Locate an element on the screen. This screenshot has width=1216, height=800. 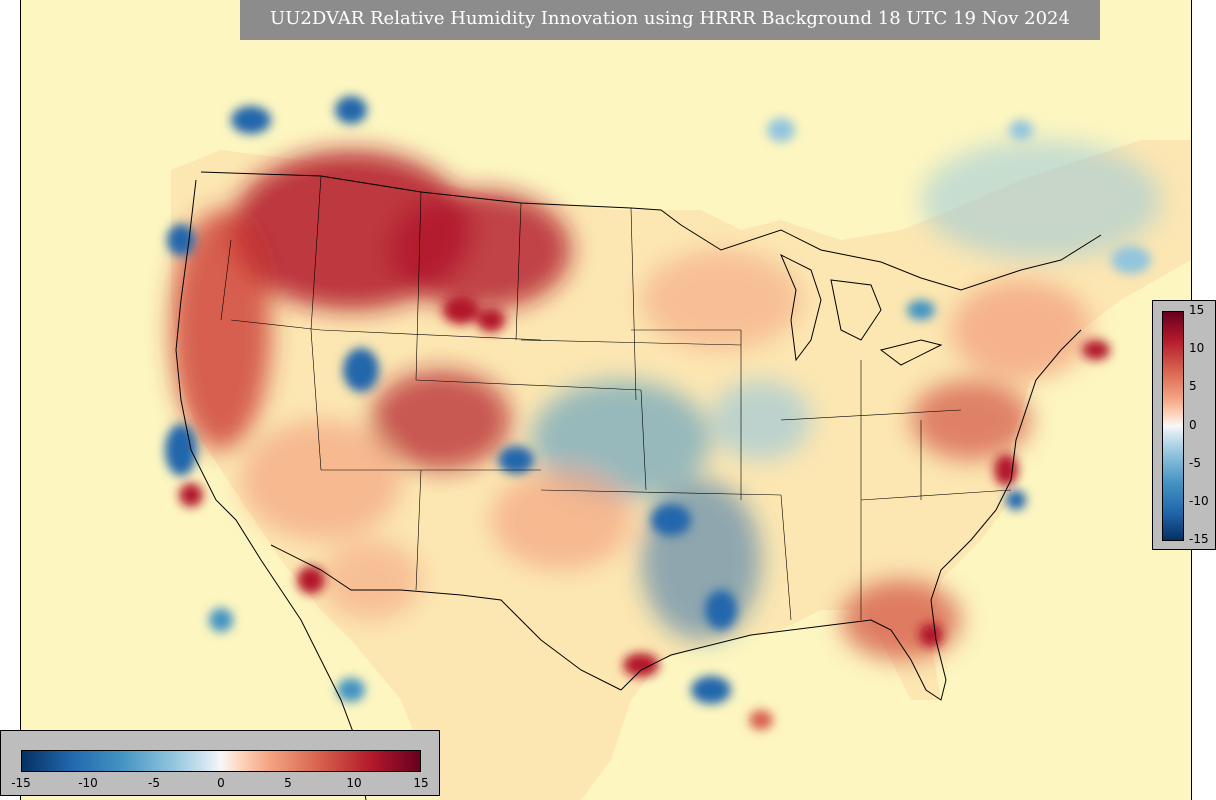
colorbar-horizontal-tick: -15 is located at coordinates (21, 783).